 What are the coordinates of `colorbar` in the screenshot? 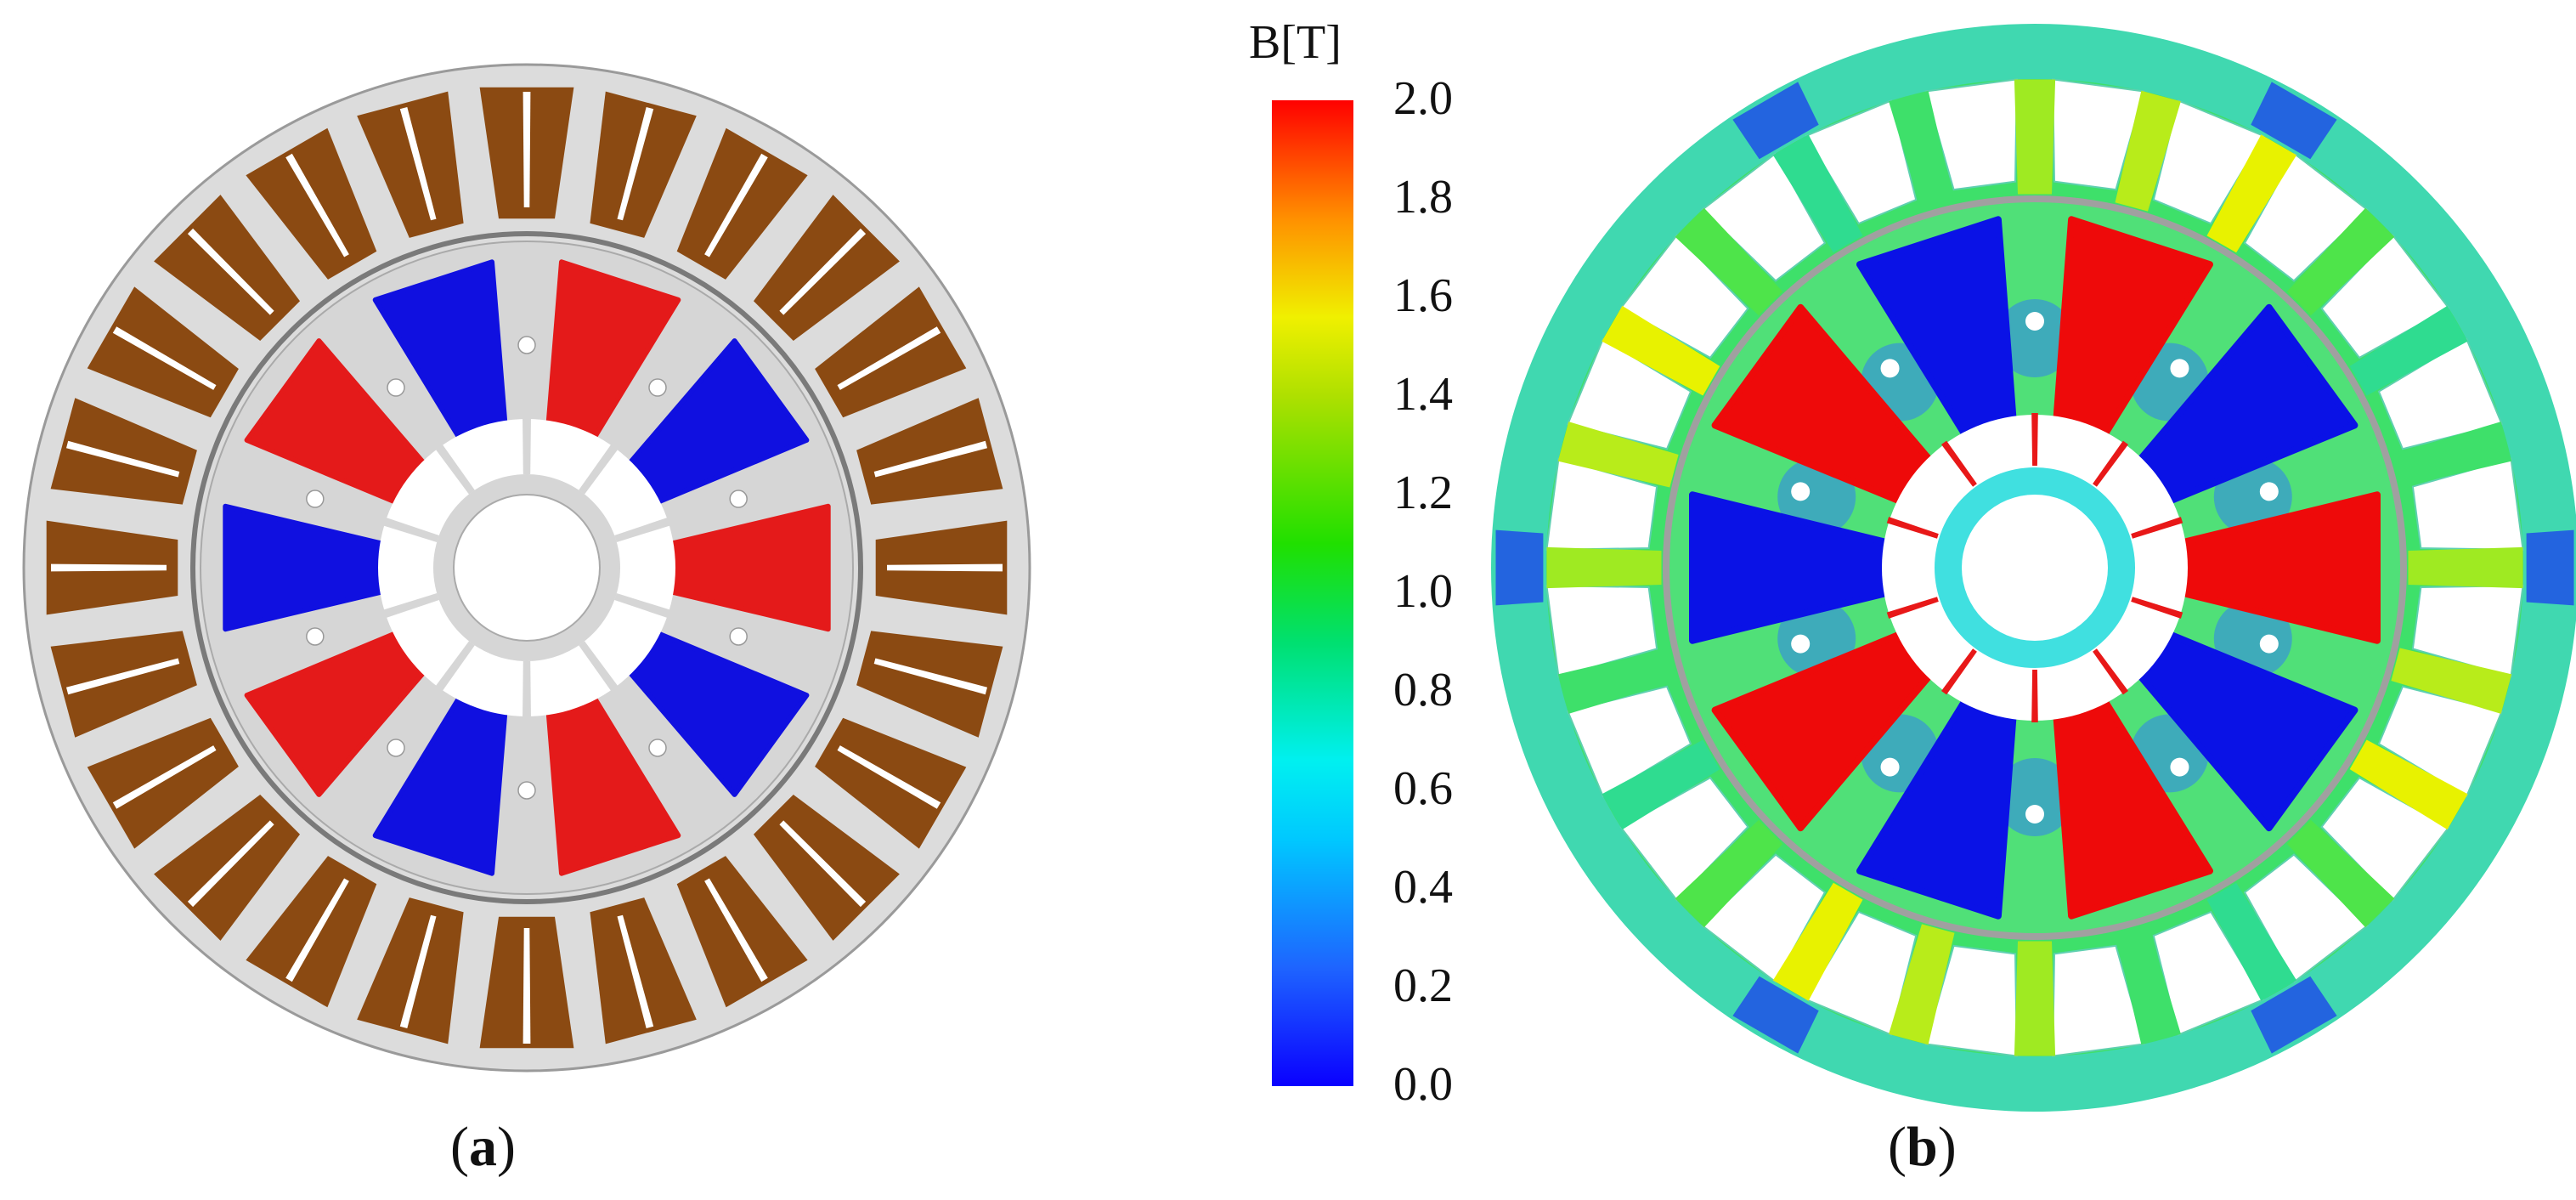 It's located at (1312, 593).